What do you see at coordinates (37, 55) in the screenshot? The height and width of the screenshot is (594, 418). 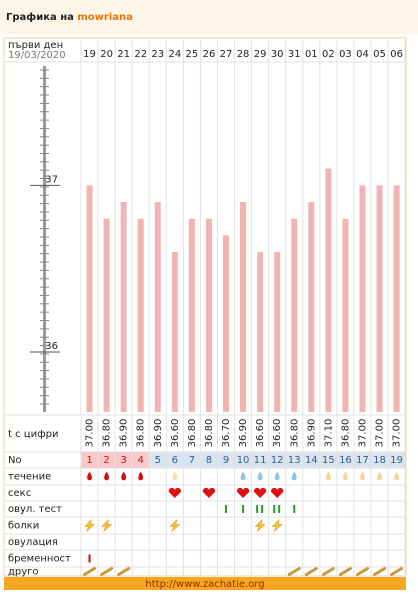 I see `first-day-date: 19/03/2020` at bounding box center [37, 55].